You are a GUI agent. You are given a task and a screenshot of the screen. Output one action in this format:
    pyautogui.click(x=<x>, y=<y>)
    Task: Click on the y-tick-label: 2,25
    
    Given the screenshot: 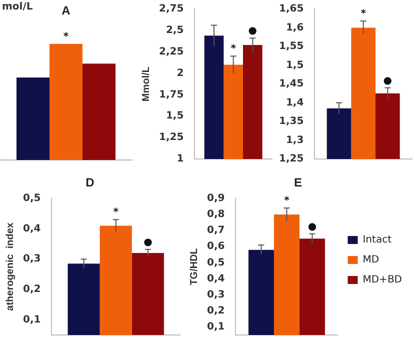 What is the action you would take?
    pyautogui.click(x=171, y=52)
    